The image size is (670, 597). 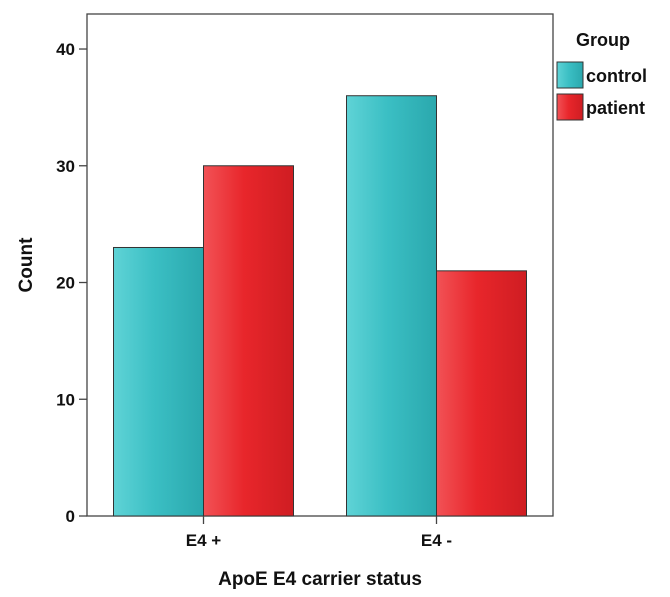 I want to click on legend-label-patient: patient, so click(x=615, y=108).